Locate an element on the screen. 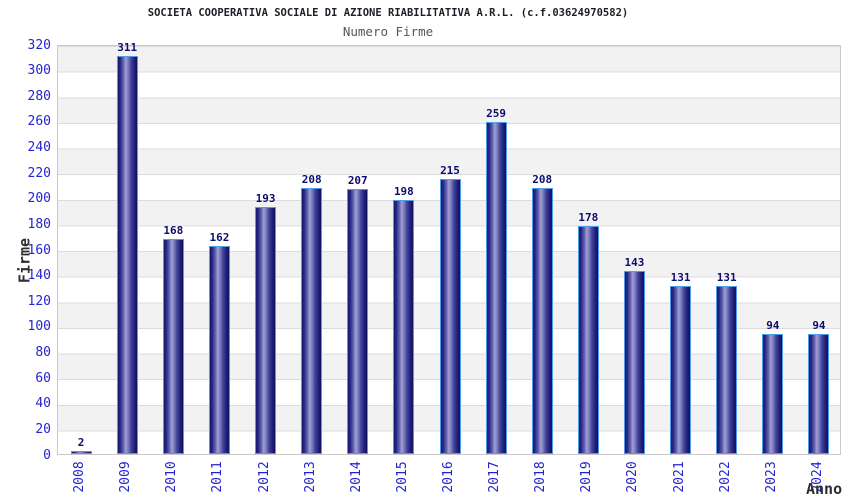 The image size is (850, 500). bar-value-label: 259 is located at coordinates (496, 114).